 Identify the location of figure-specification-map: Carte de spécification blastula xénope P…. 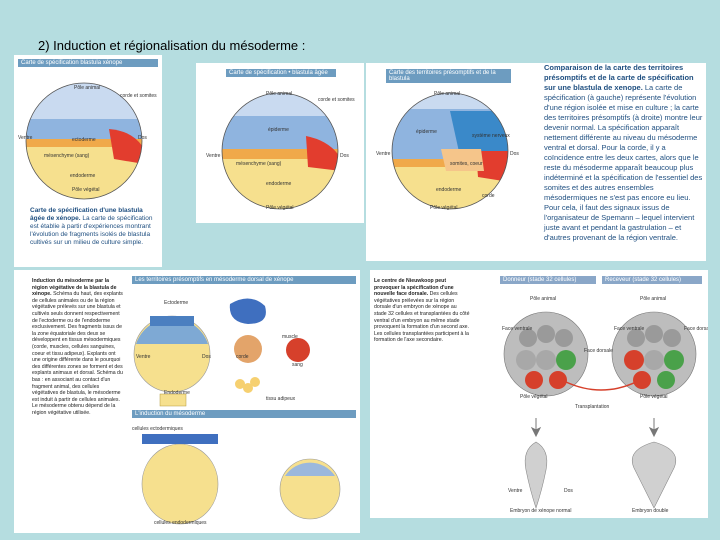
(88, 161).